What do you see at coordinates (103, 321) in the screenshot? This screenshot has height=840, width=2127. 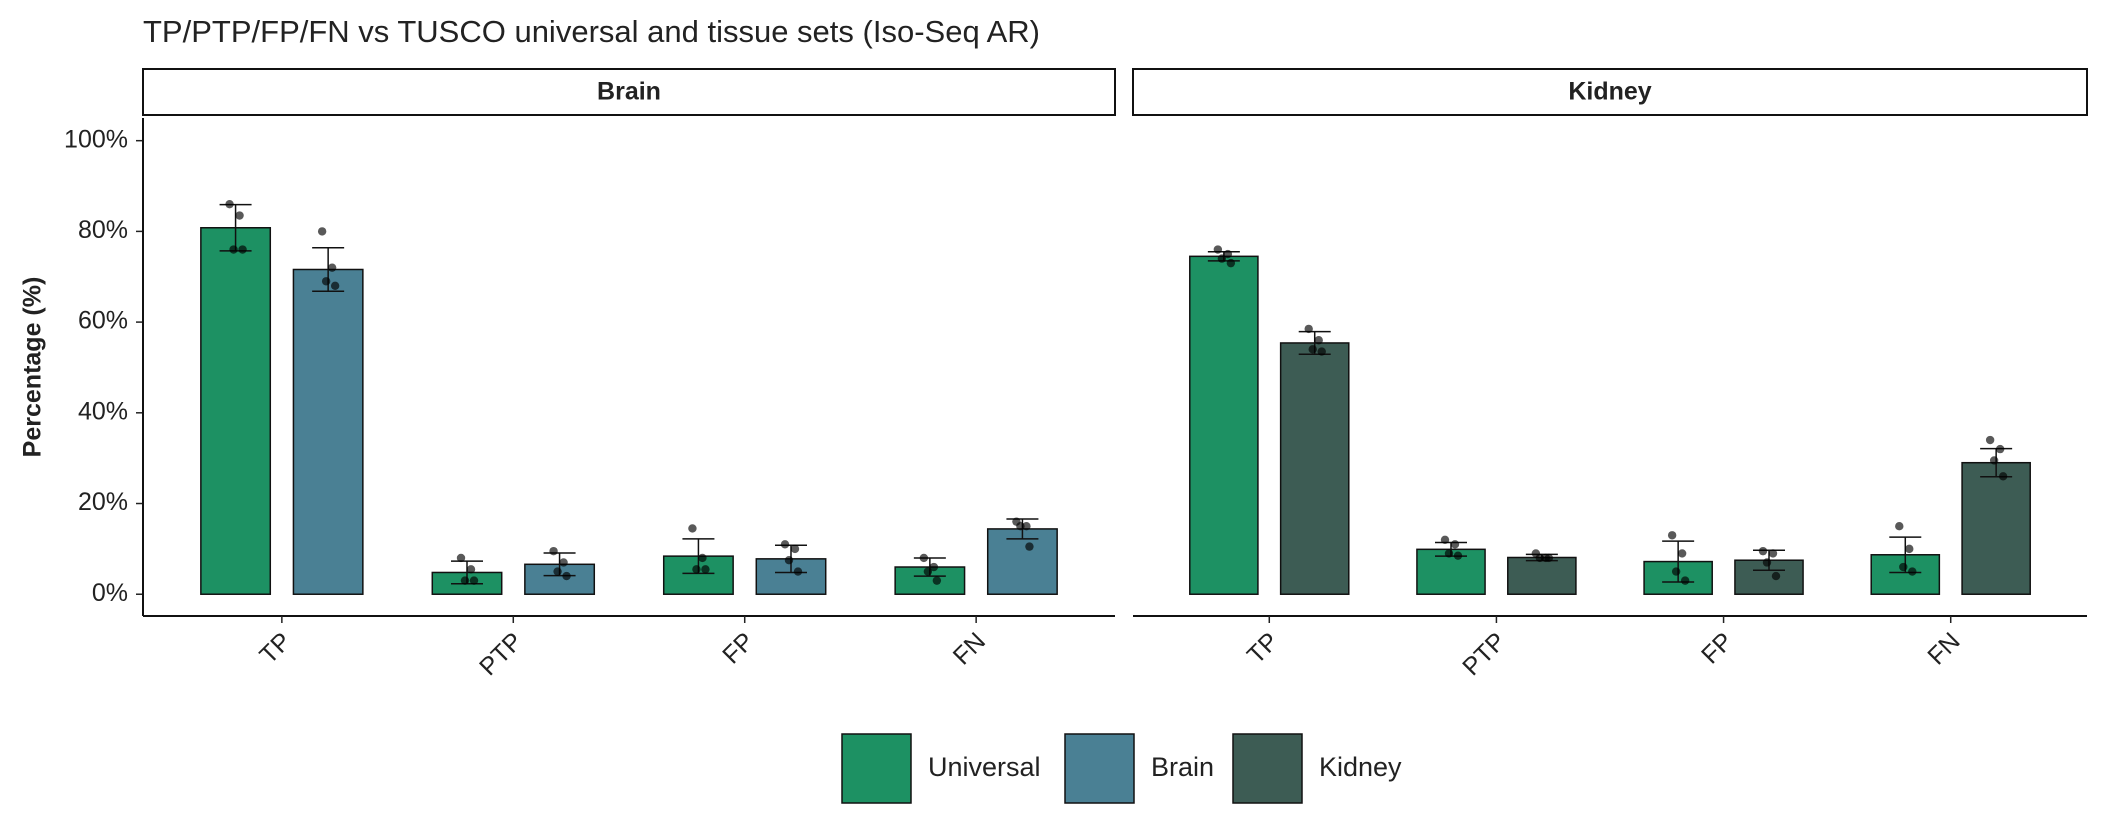 I see `y-tick-label: 60%` at bounding box center [103, 321].